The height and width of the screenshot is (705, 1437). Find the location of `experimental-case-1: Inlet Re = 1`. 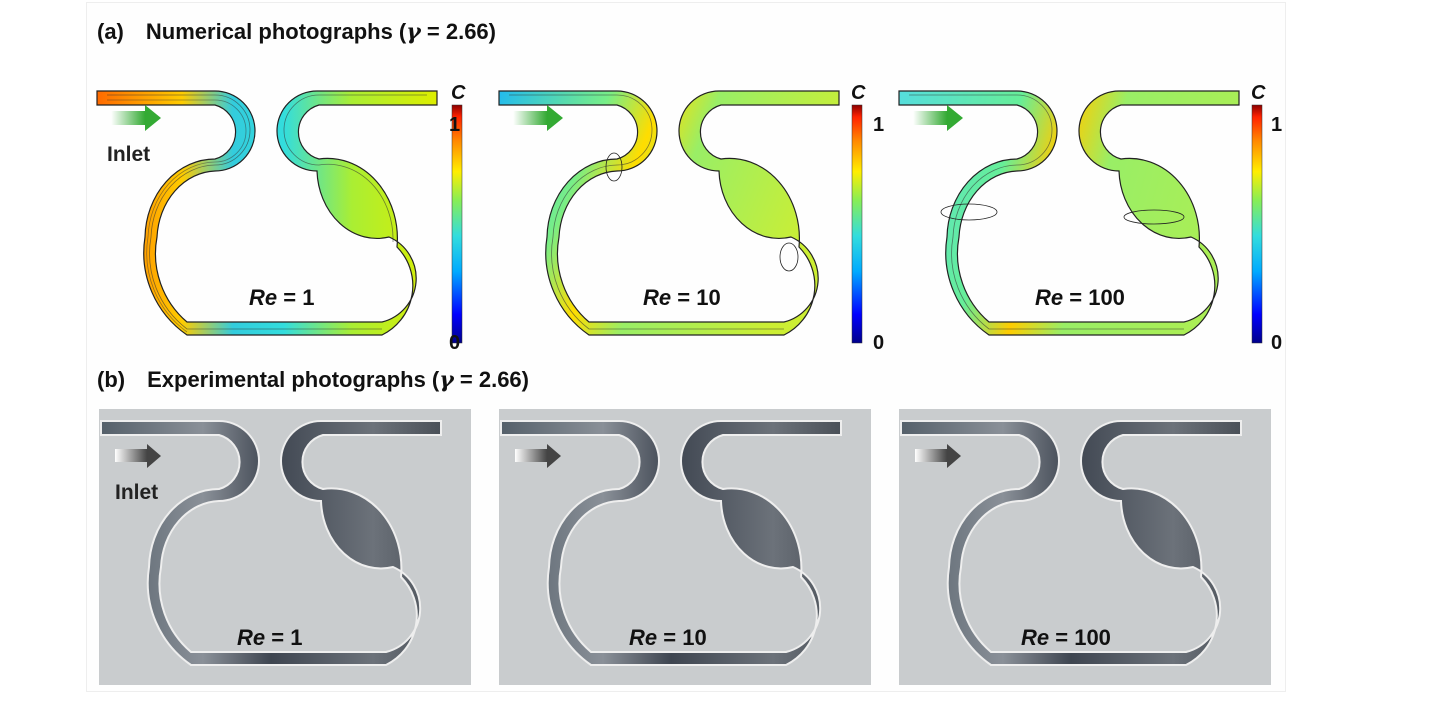

experimental-case-1: Inlet Re = 1 is located at coordinates (285, 547).